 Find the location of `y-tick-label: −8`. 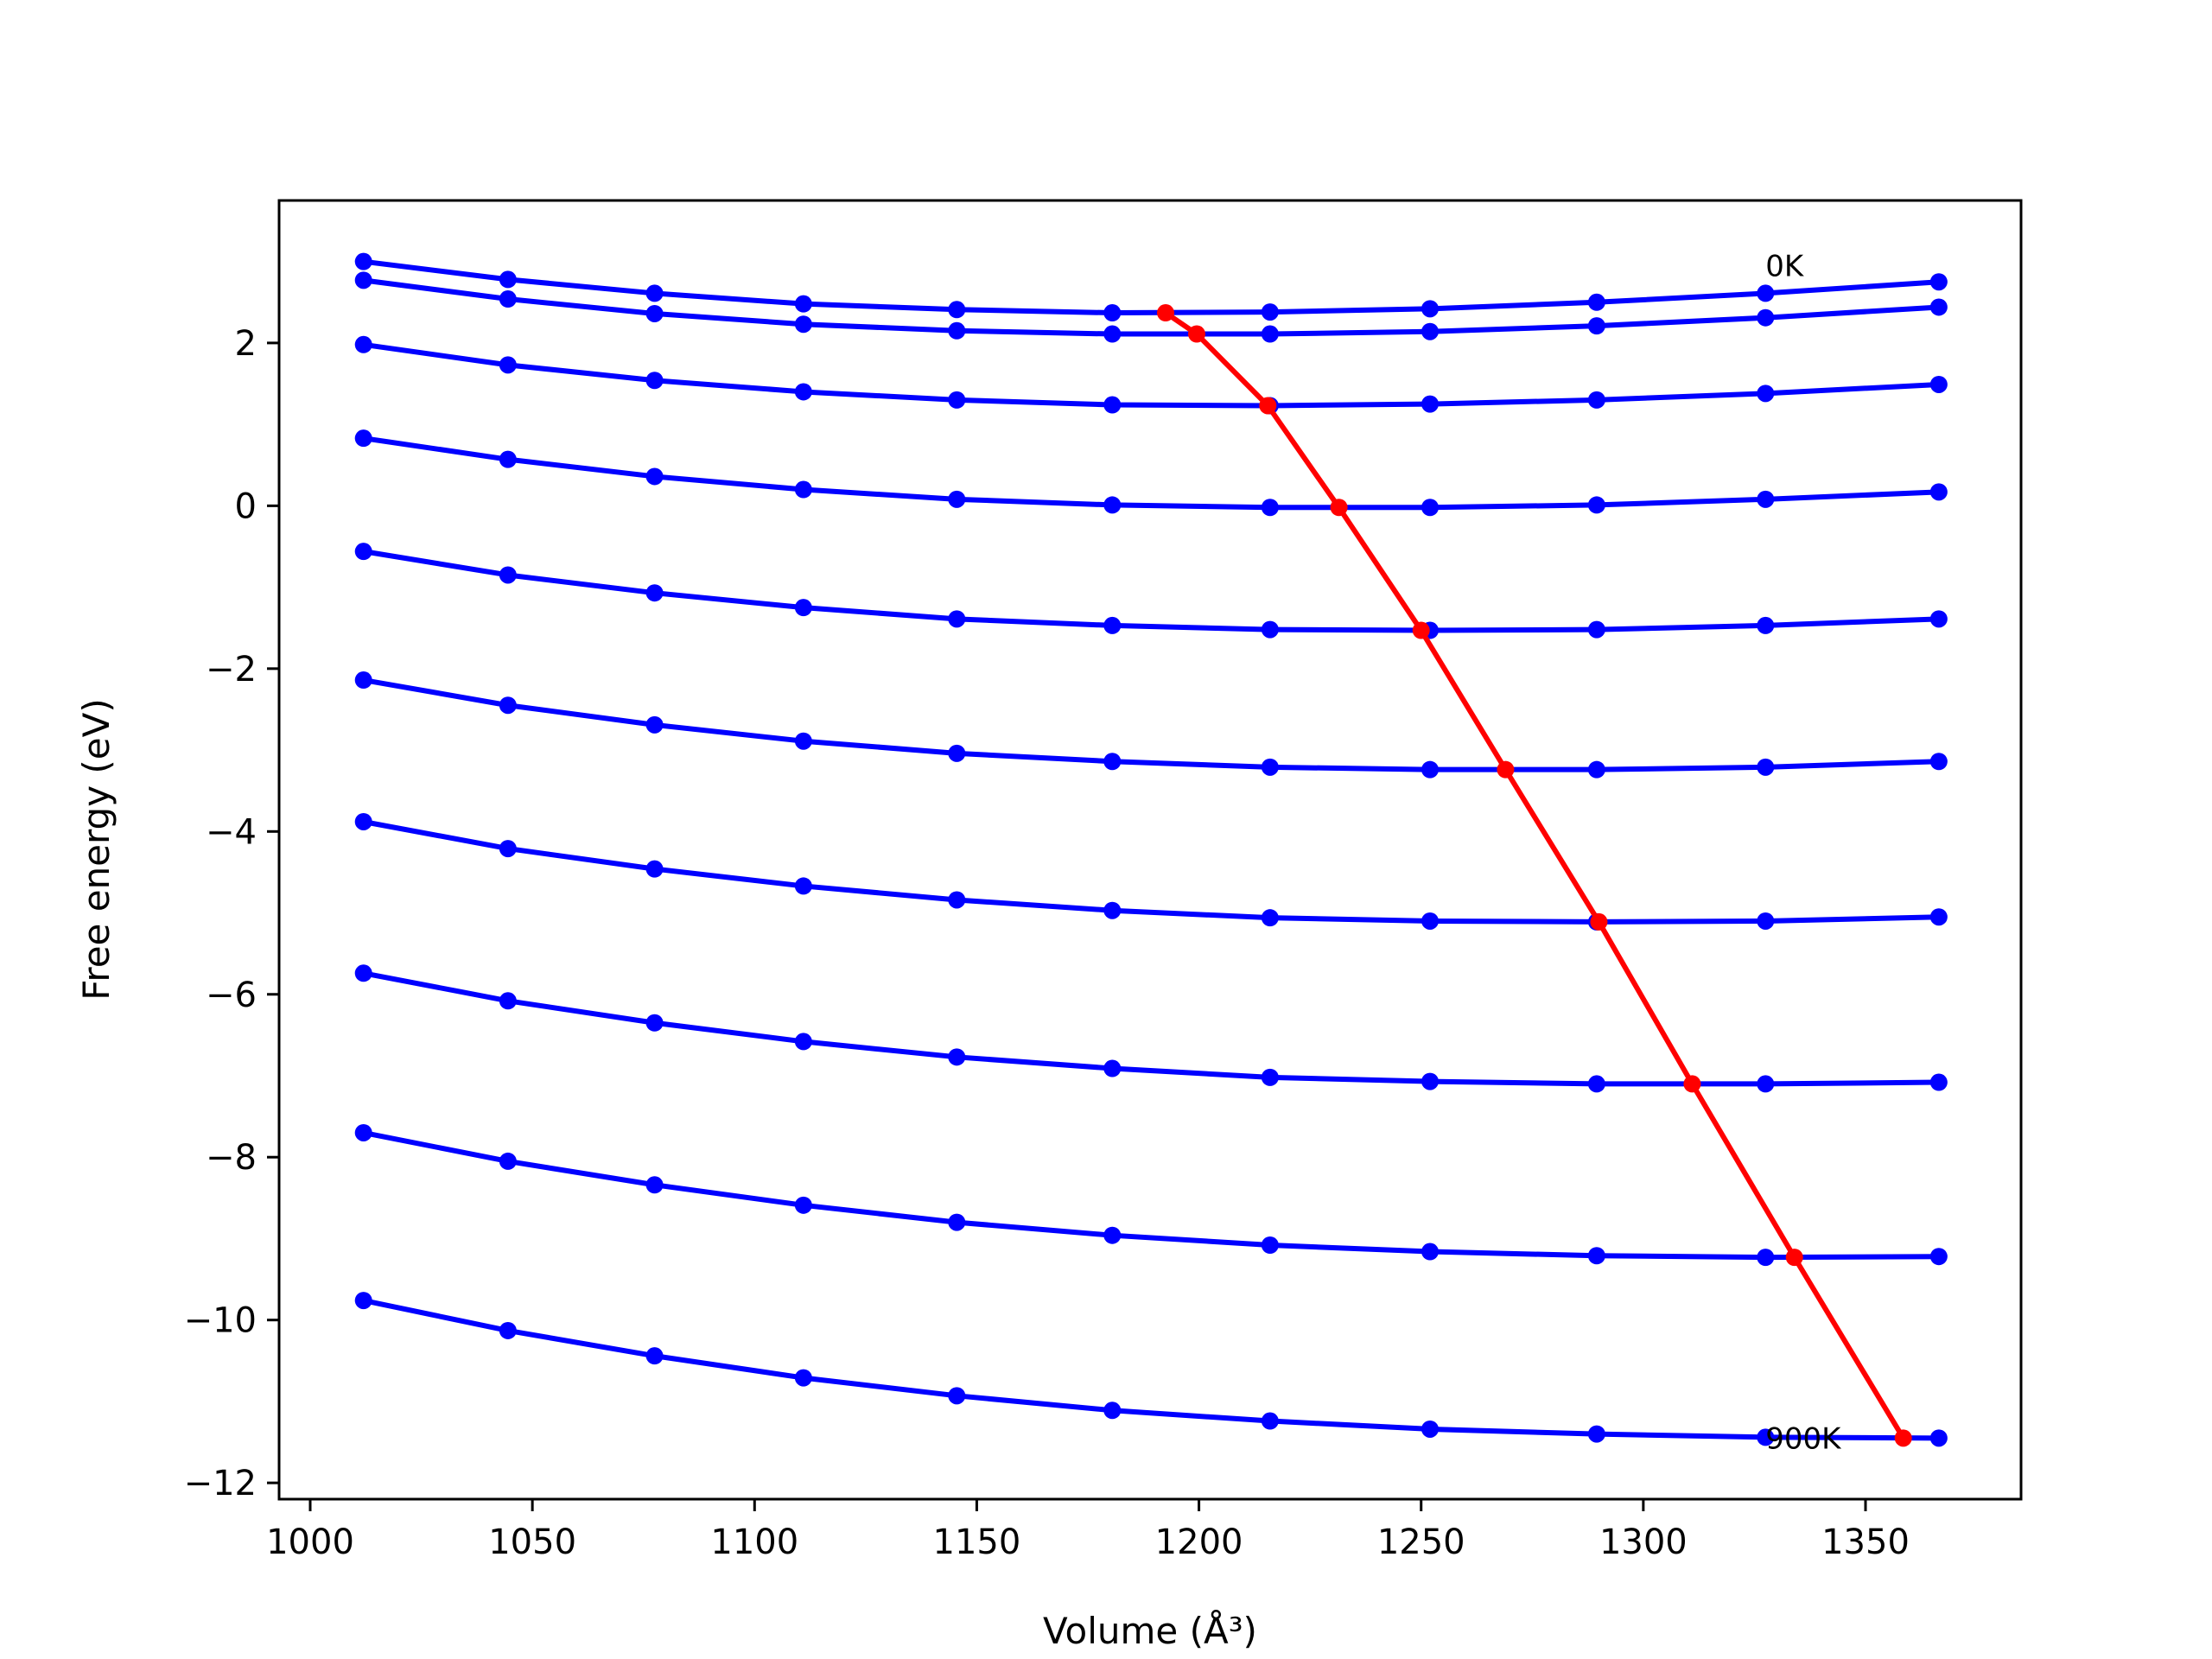

y-tick-label: −8 is located at coordinates (232, 1158).